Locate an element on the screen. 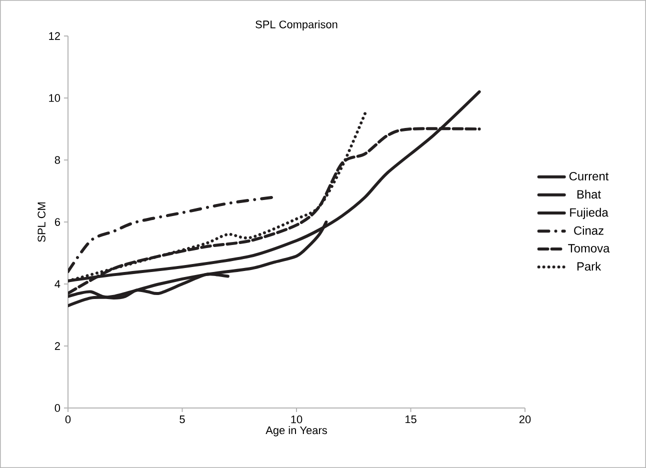  y-tick-label: 10 is located at coordinates (54, 98).